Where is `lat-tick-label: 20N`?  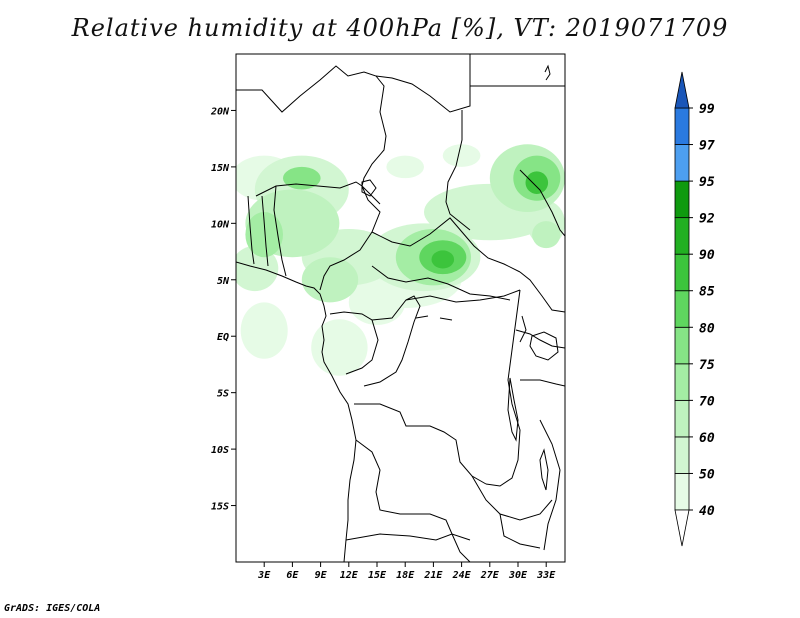 lat-tick-label: 20N is located at coordinates (220, 111).